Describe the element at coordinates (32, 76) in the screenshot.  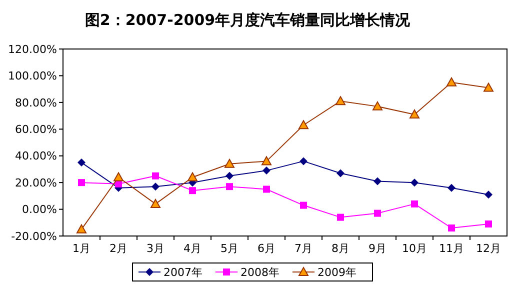
I see `y-tick-label: 100.00%` at that location.